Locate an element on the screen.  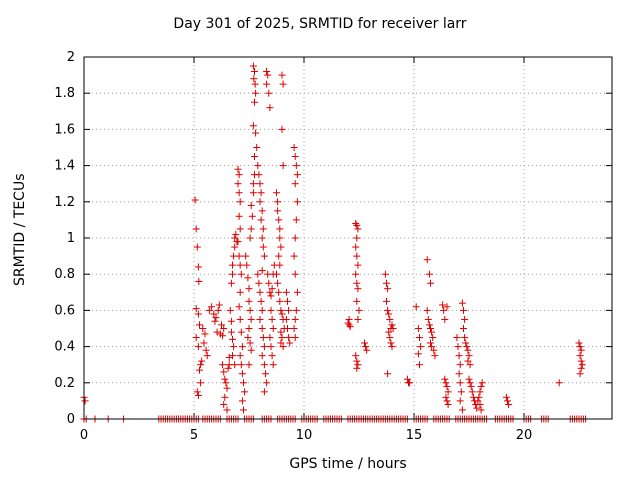
y-axis-label: SRMTID / TECUs is located at coordinates (20, 230).